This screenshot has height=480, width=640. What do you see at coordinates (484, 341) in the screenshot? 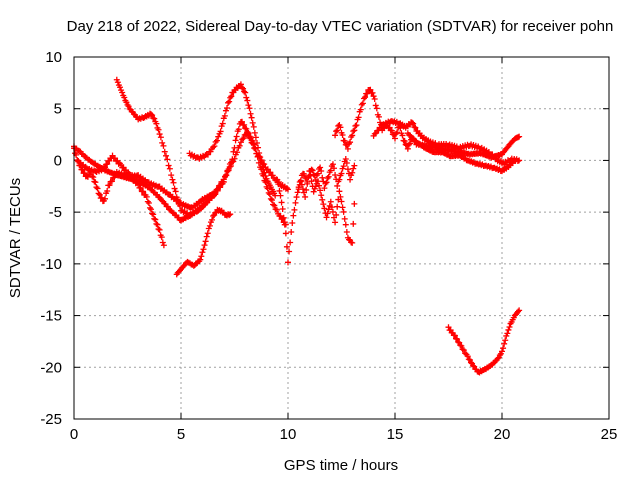
I see `data-series-sat-l` at bounding box center [484, 341].